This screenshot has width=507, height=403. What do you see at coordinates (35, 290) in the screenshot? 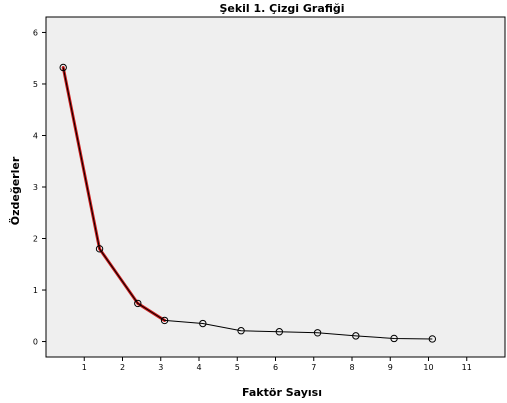
I see `y-tick-label: 1` at bounding box center [35, 290].